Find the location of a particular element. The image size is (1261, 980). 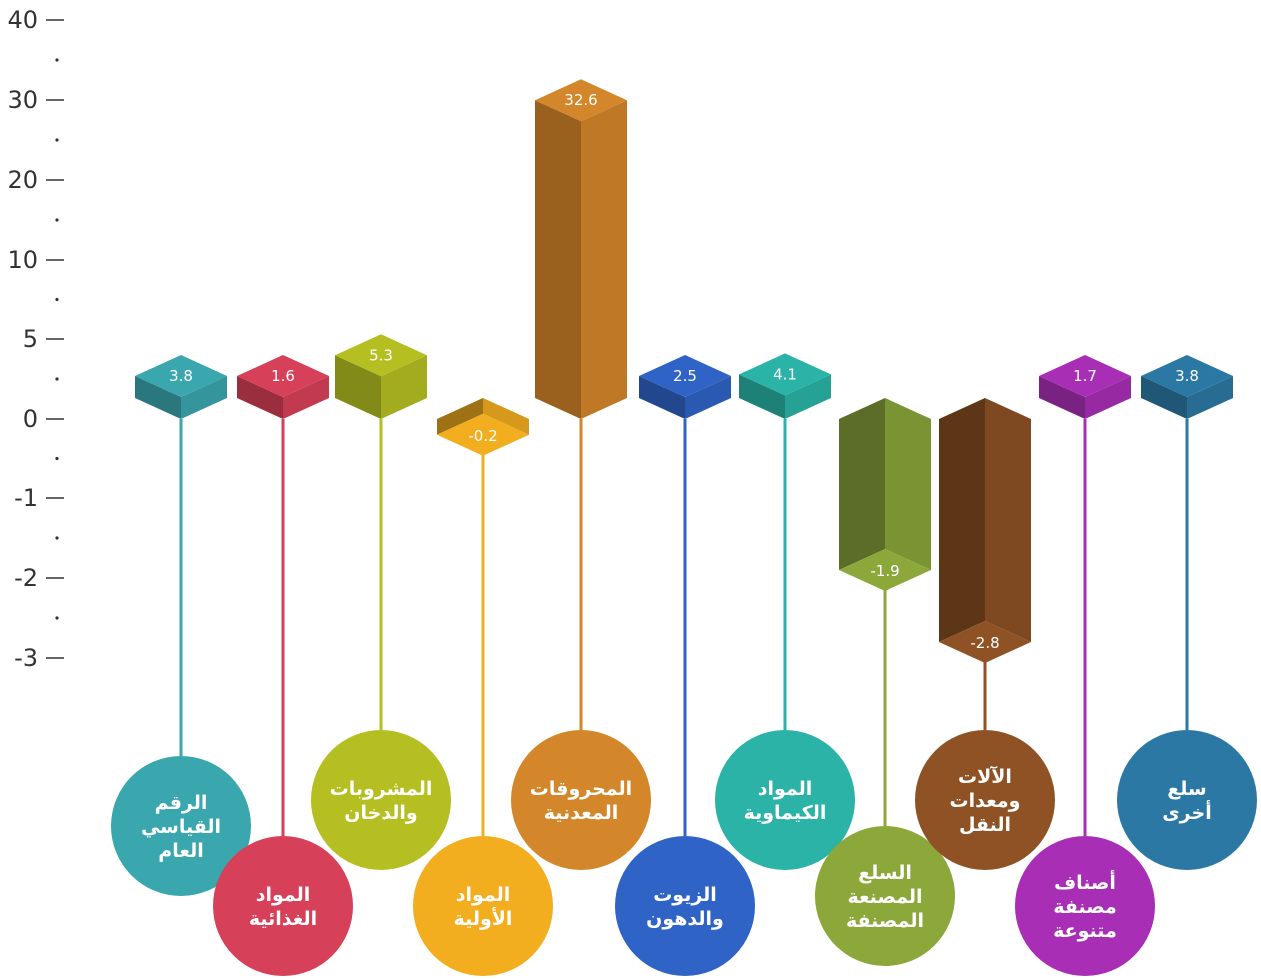

category-label: الكيماوية is located at coordinates (785, 813).